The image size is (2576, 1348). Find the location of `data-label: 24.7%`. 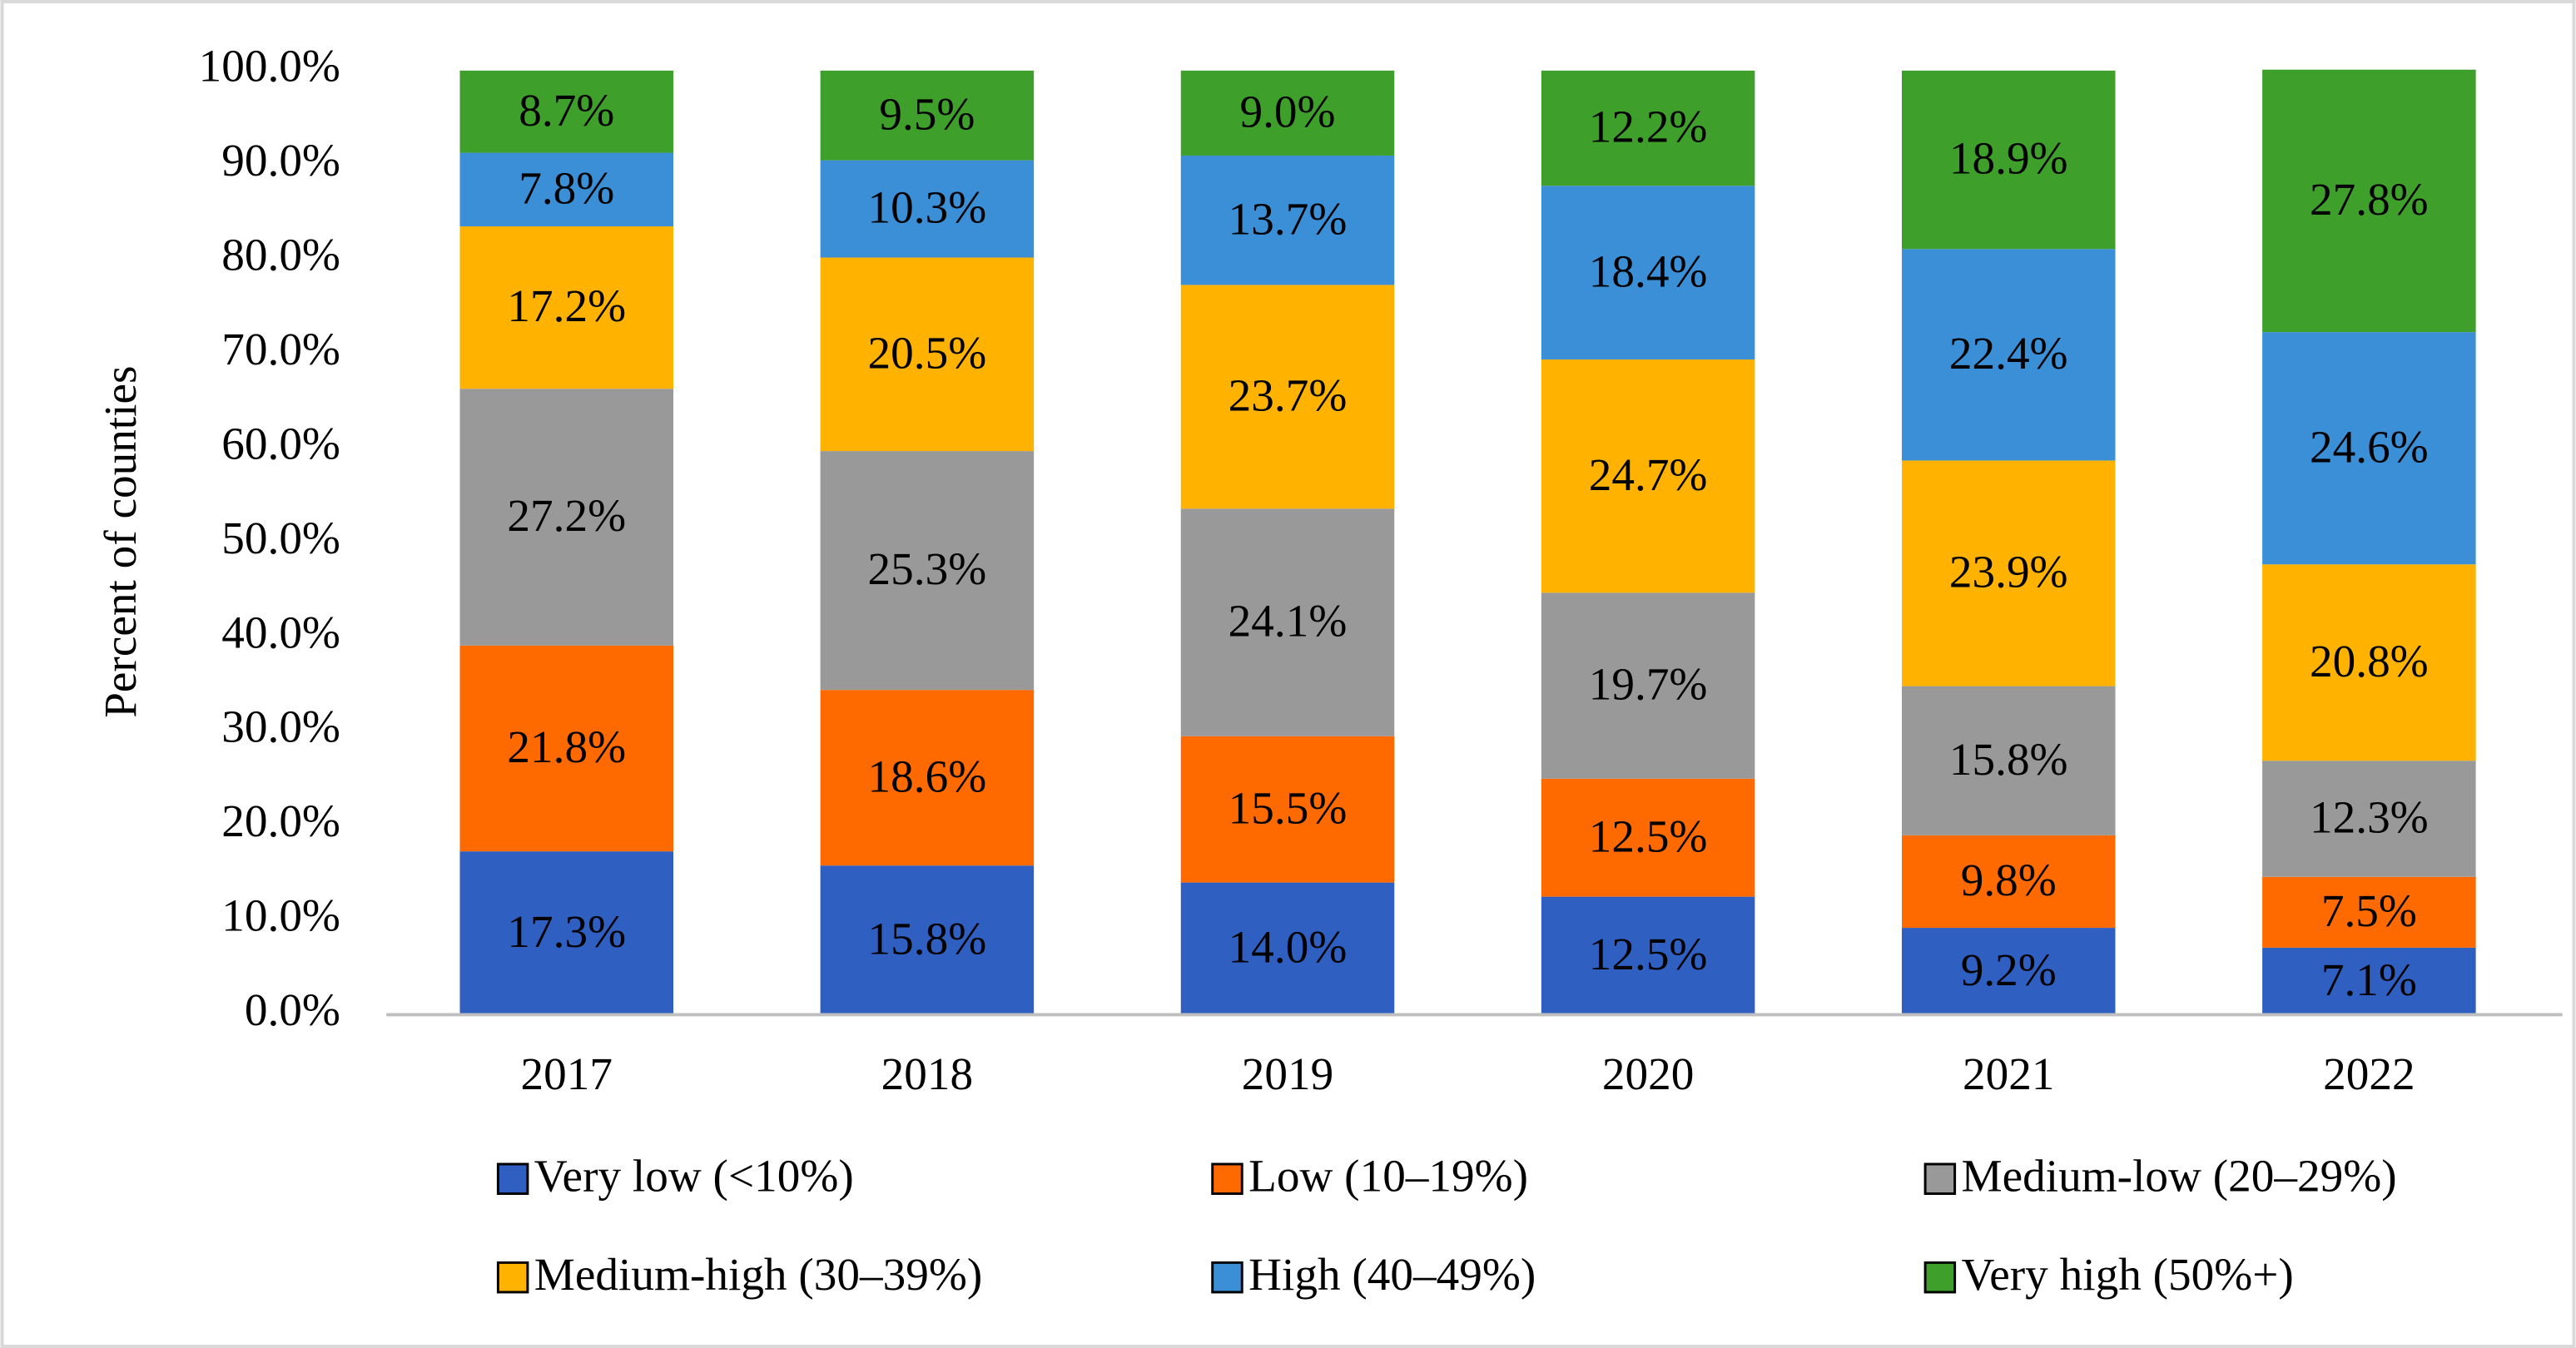

data-label: 24.7% is located at coordinates (1648, 475).